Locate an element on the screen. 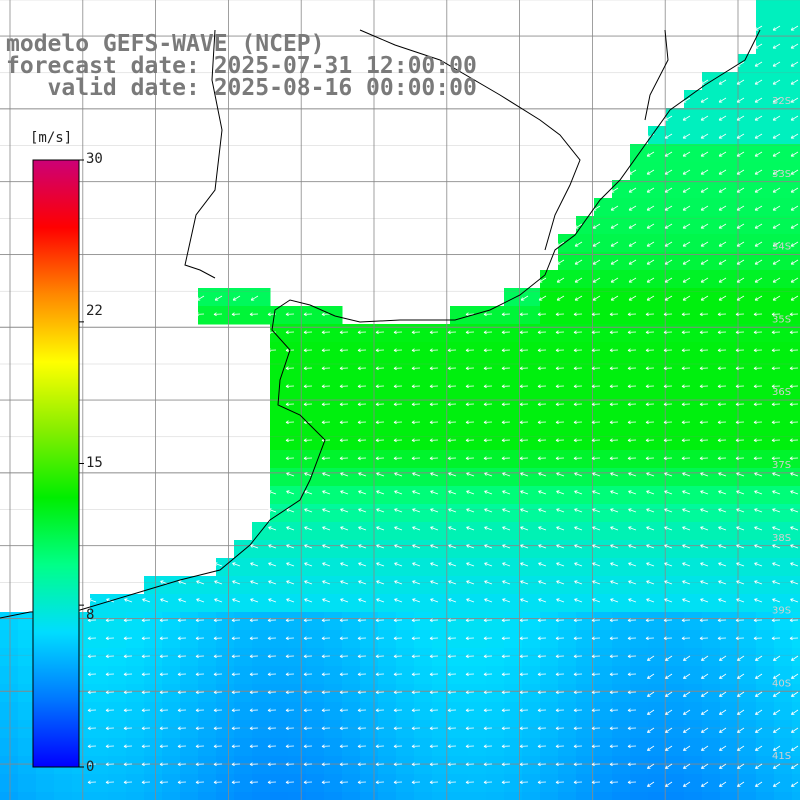  colorbar-tick-8: 8 is located at coordinates (90, 615).